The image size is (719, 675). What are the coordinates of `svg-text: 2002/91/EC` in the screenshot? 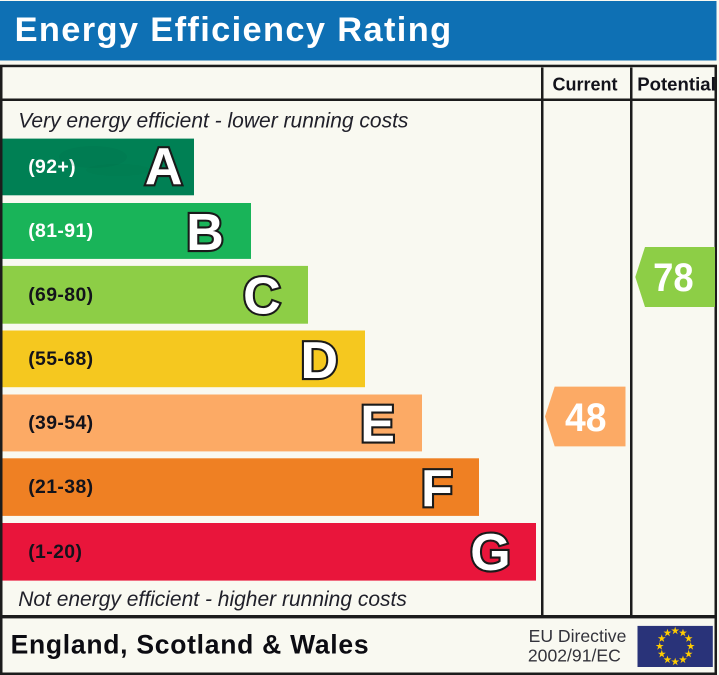 It's located at (574, 656).